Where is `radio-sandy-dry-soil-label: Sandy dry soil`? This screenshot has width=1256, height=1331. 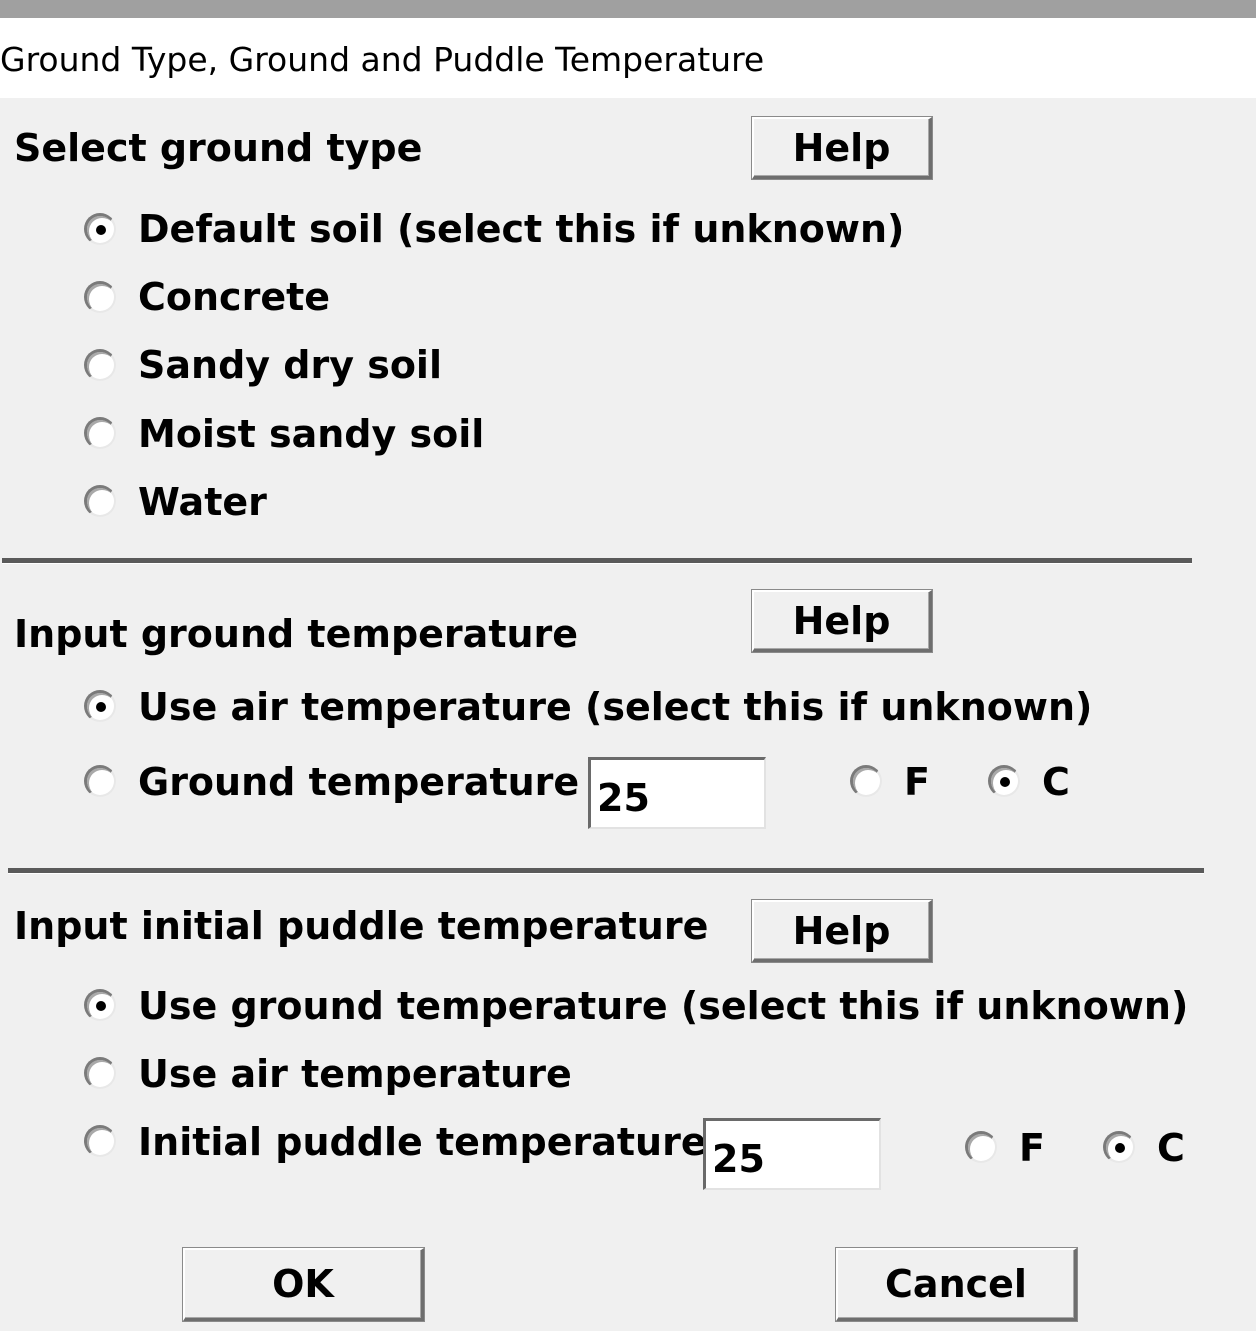 radio-sandy-dry-soil-label: Sandy dry soil is located at coordinates (290, 365).